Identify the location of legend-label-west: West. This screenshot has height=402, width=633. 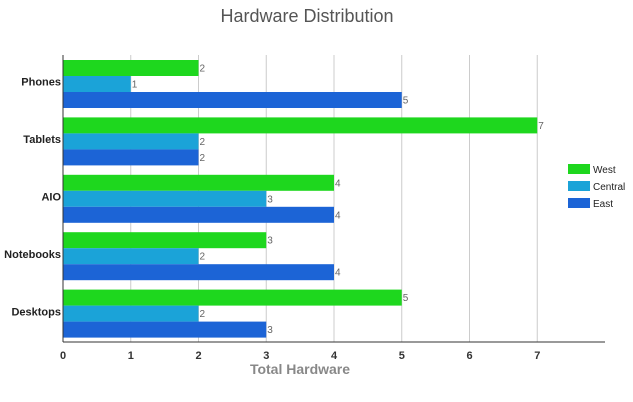
(604, 170).